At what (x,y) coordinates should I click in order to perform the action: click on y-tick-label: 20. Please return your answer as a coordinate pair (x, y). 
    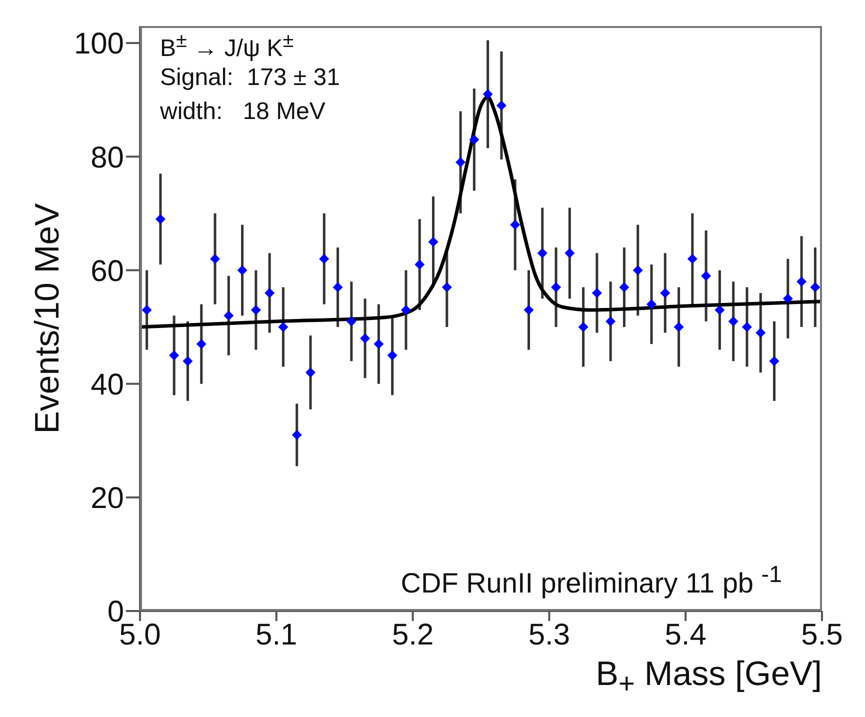
    Looking at the image, I should click on (107, 499).